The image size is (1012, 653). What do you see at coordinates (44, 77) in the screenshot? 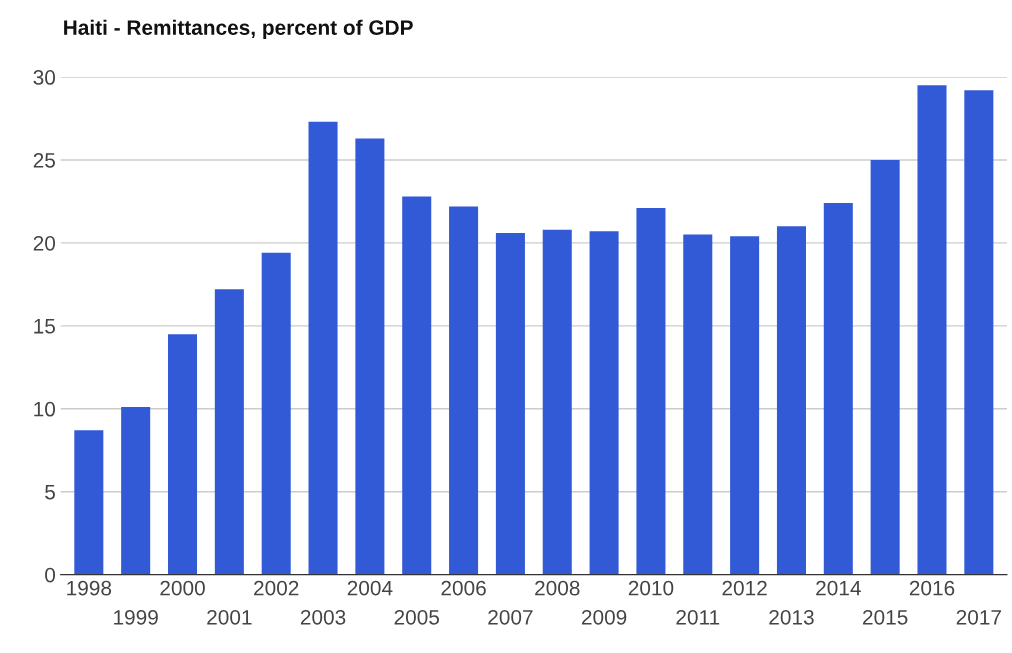
I see `y-tick-label: 30` at bounding box center [44, 77].